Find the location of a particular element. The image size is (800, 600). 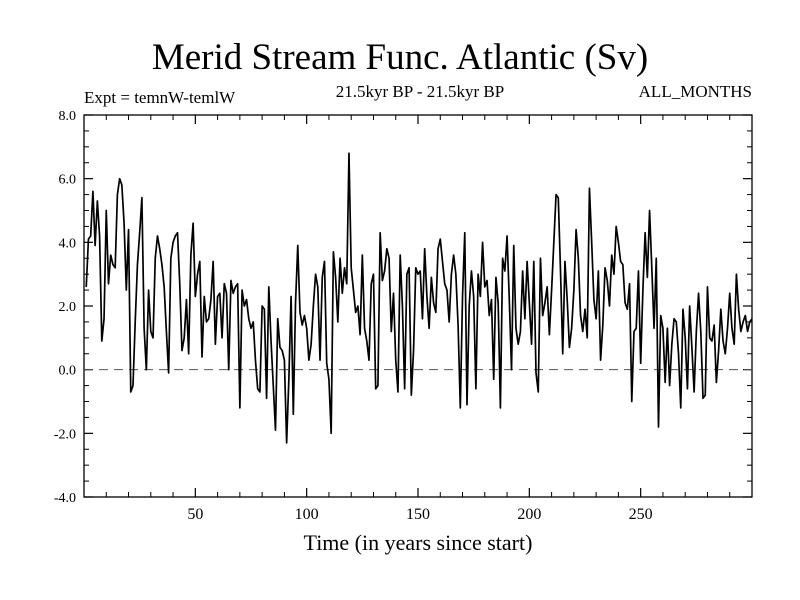

y-tick-label: 4.0 is located at coordinates (68, 243).